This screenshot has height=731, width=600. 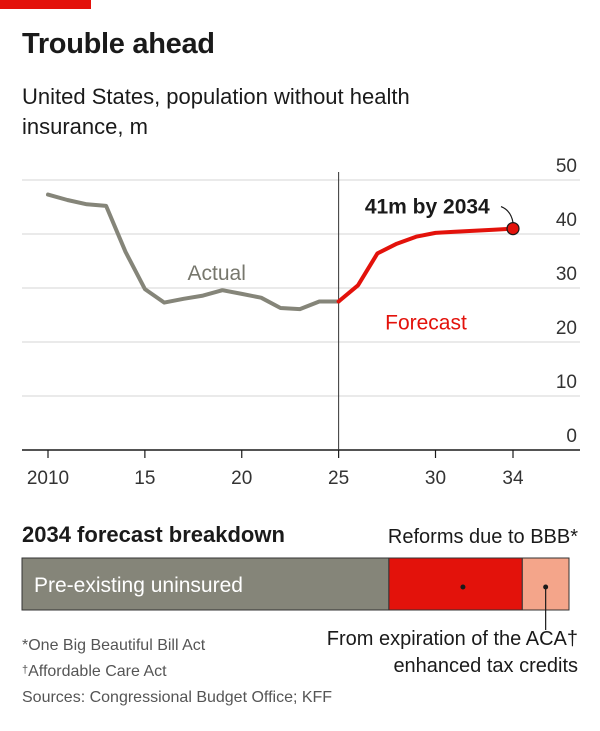 I want to click on forecast-end-marker, so click(x=513, y=229).